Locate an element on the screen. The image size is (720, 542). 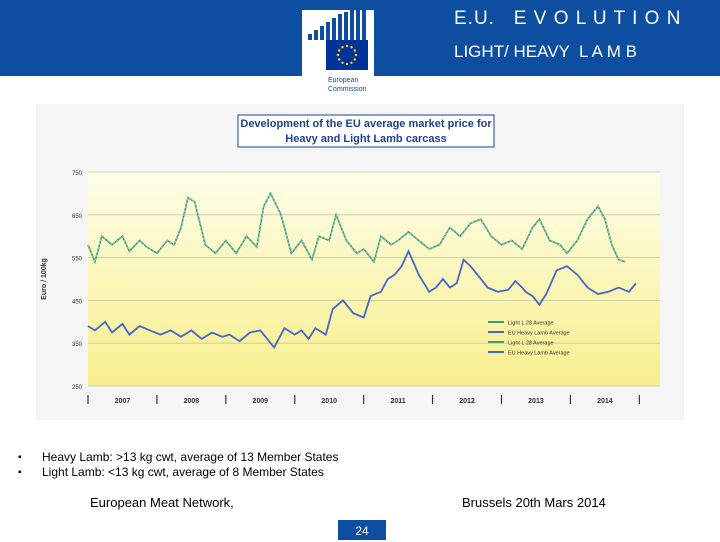
title-evolution: E.U. E V O L U T I O N is located at coordinates (568, 18).